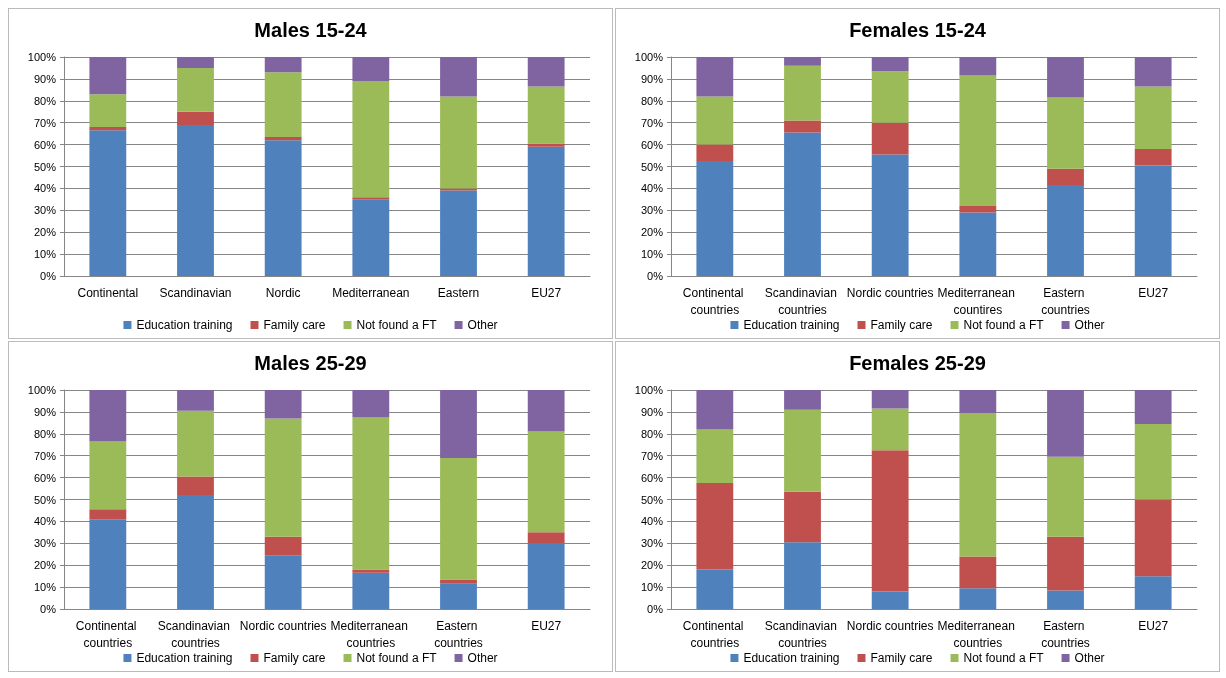 The width and height of the screenshot is (1226, 678). What do you see at coordinates (802, 301) in the screenshot?
I see `x-tick-label: Scandinavian countries` at bounding box center [802, 301].